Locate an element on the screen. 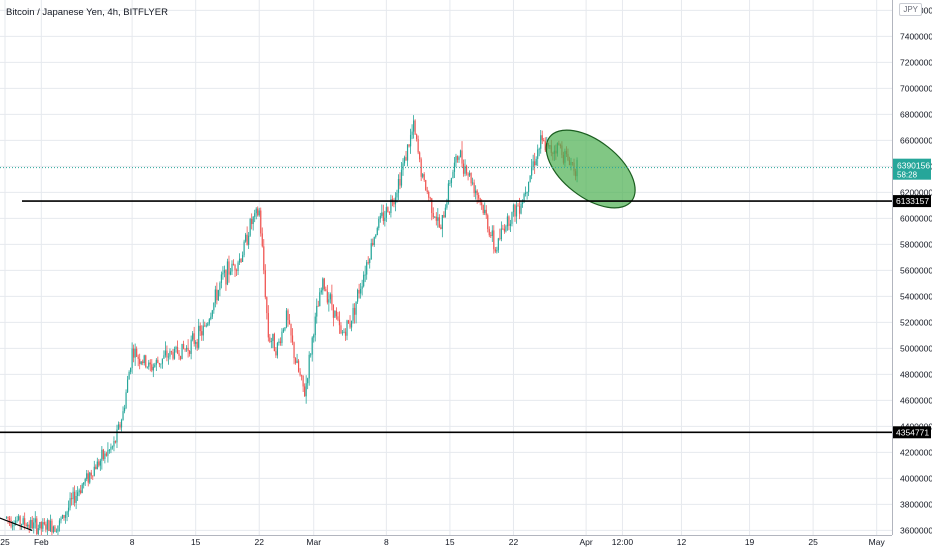  time-tick-label: Apr is located at coordinates (586, 542).